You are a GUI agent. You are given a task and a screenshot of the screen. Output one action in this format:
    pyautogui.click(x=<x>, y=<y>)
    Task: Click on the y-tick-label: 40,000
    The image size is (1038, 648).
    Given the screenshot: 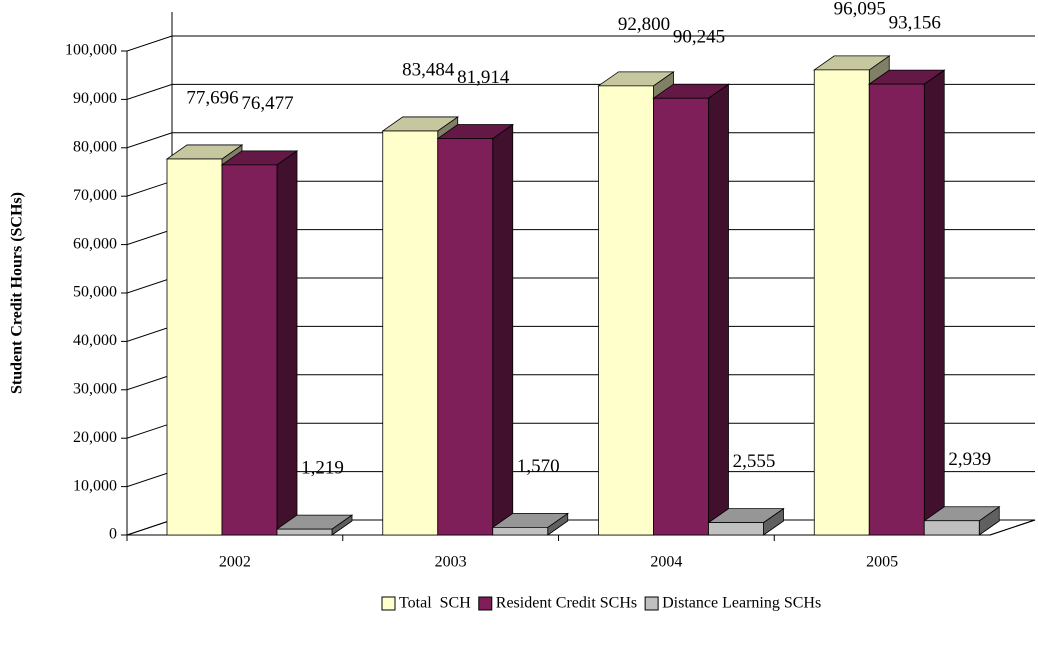 What is the action you would take?
    pyautogui.click(x=95, y=340)
    